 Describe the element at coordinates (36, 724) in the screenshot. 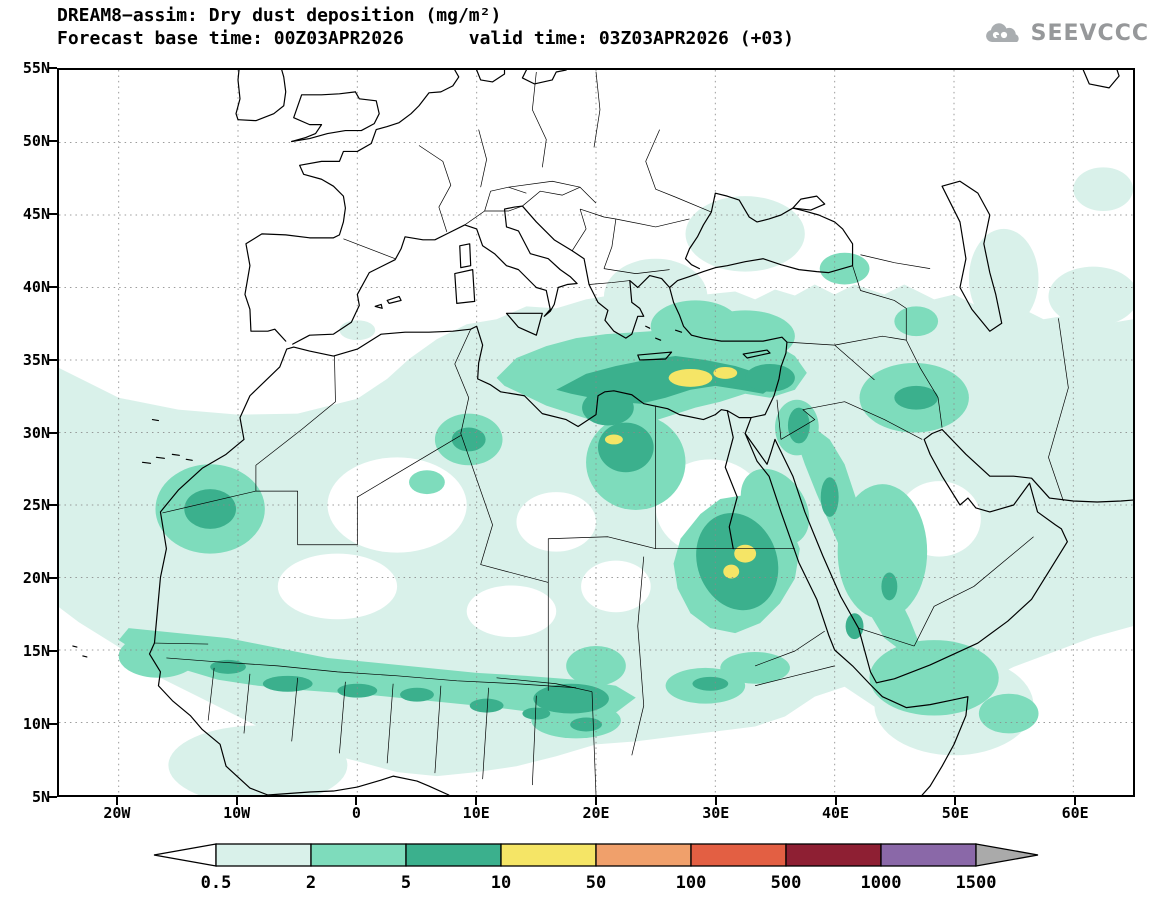

I see `lat-tick-label: 10N` at that location.